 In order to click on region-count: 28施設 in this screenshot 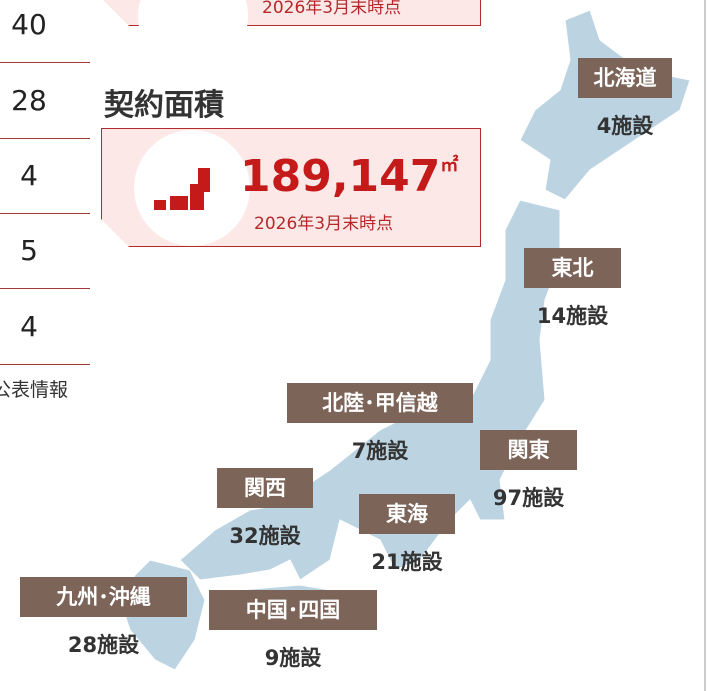, I will do `click(103, 645)`.